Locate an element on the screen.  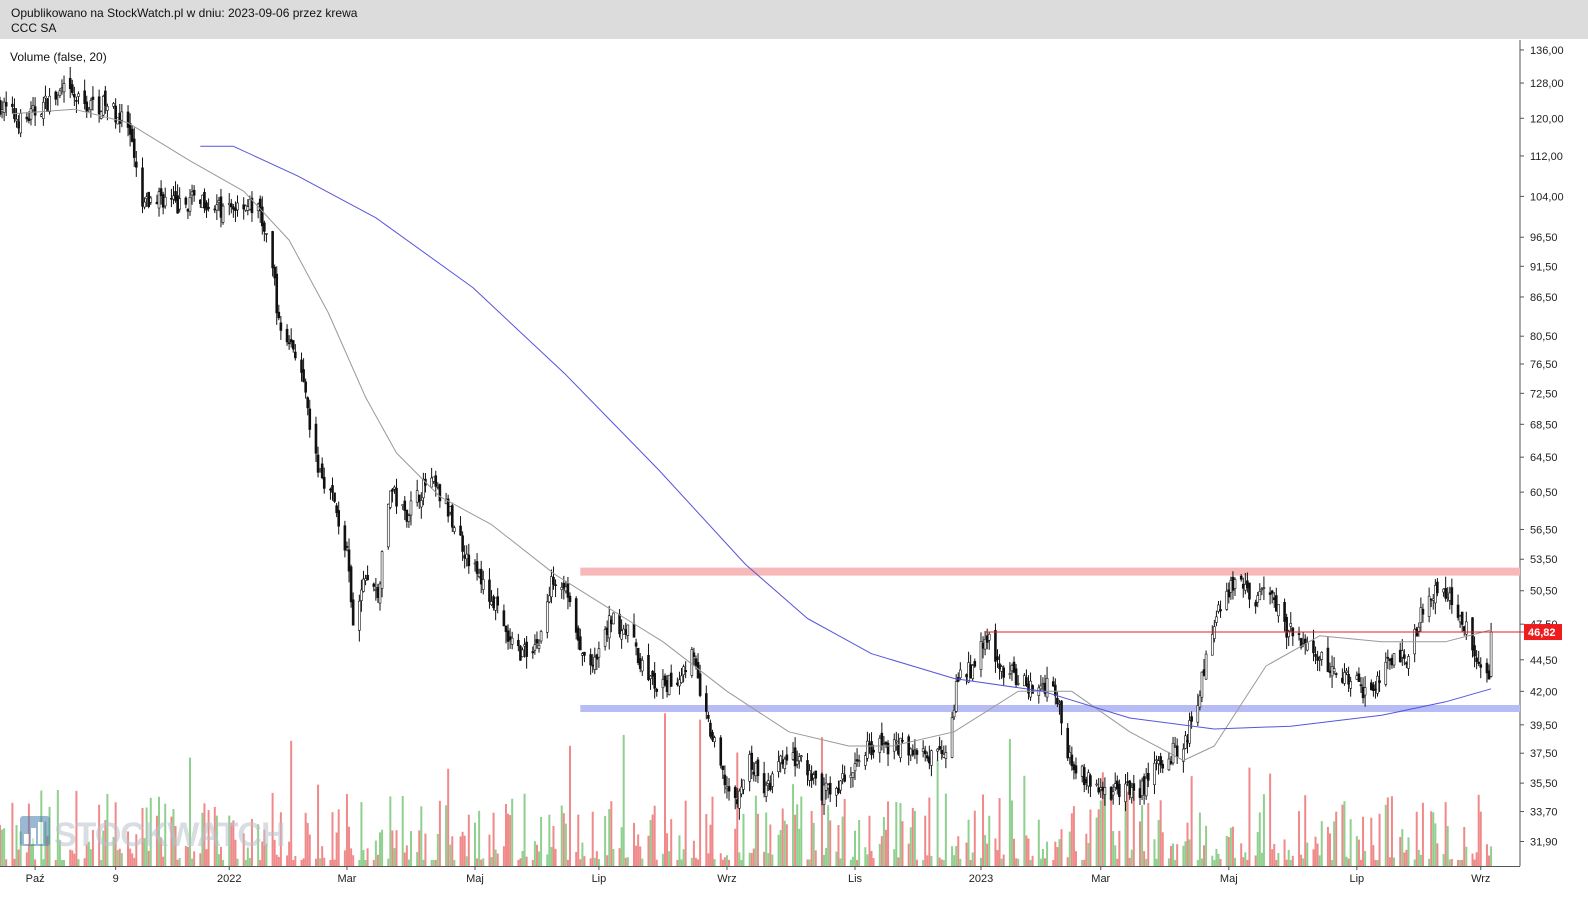
y-tick-label: 44,50 is located at coordinates (1544, 661).